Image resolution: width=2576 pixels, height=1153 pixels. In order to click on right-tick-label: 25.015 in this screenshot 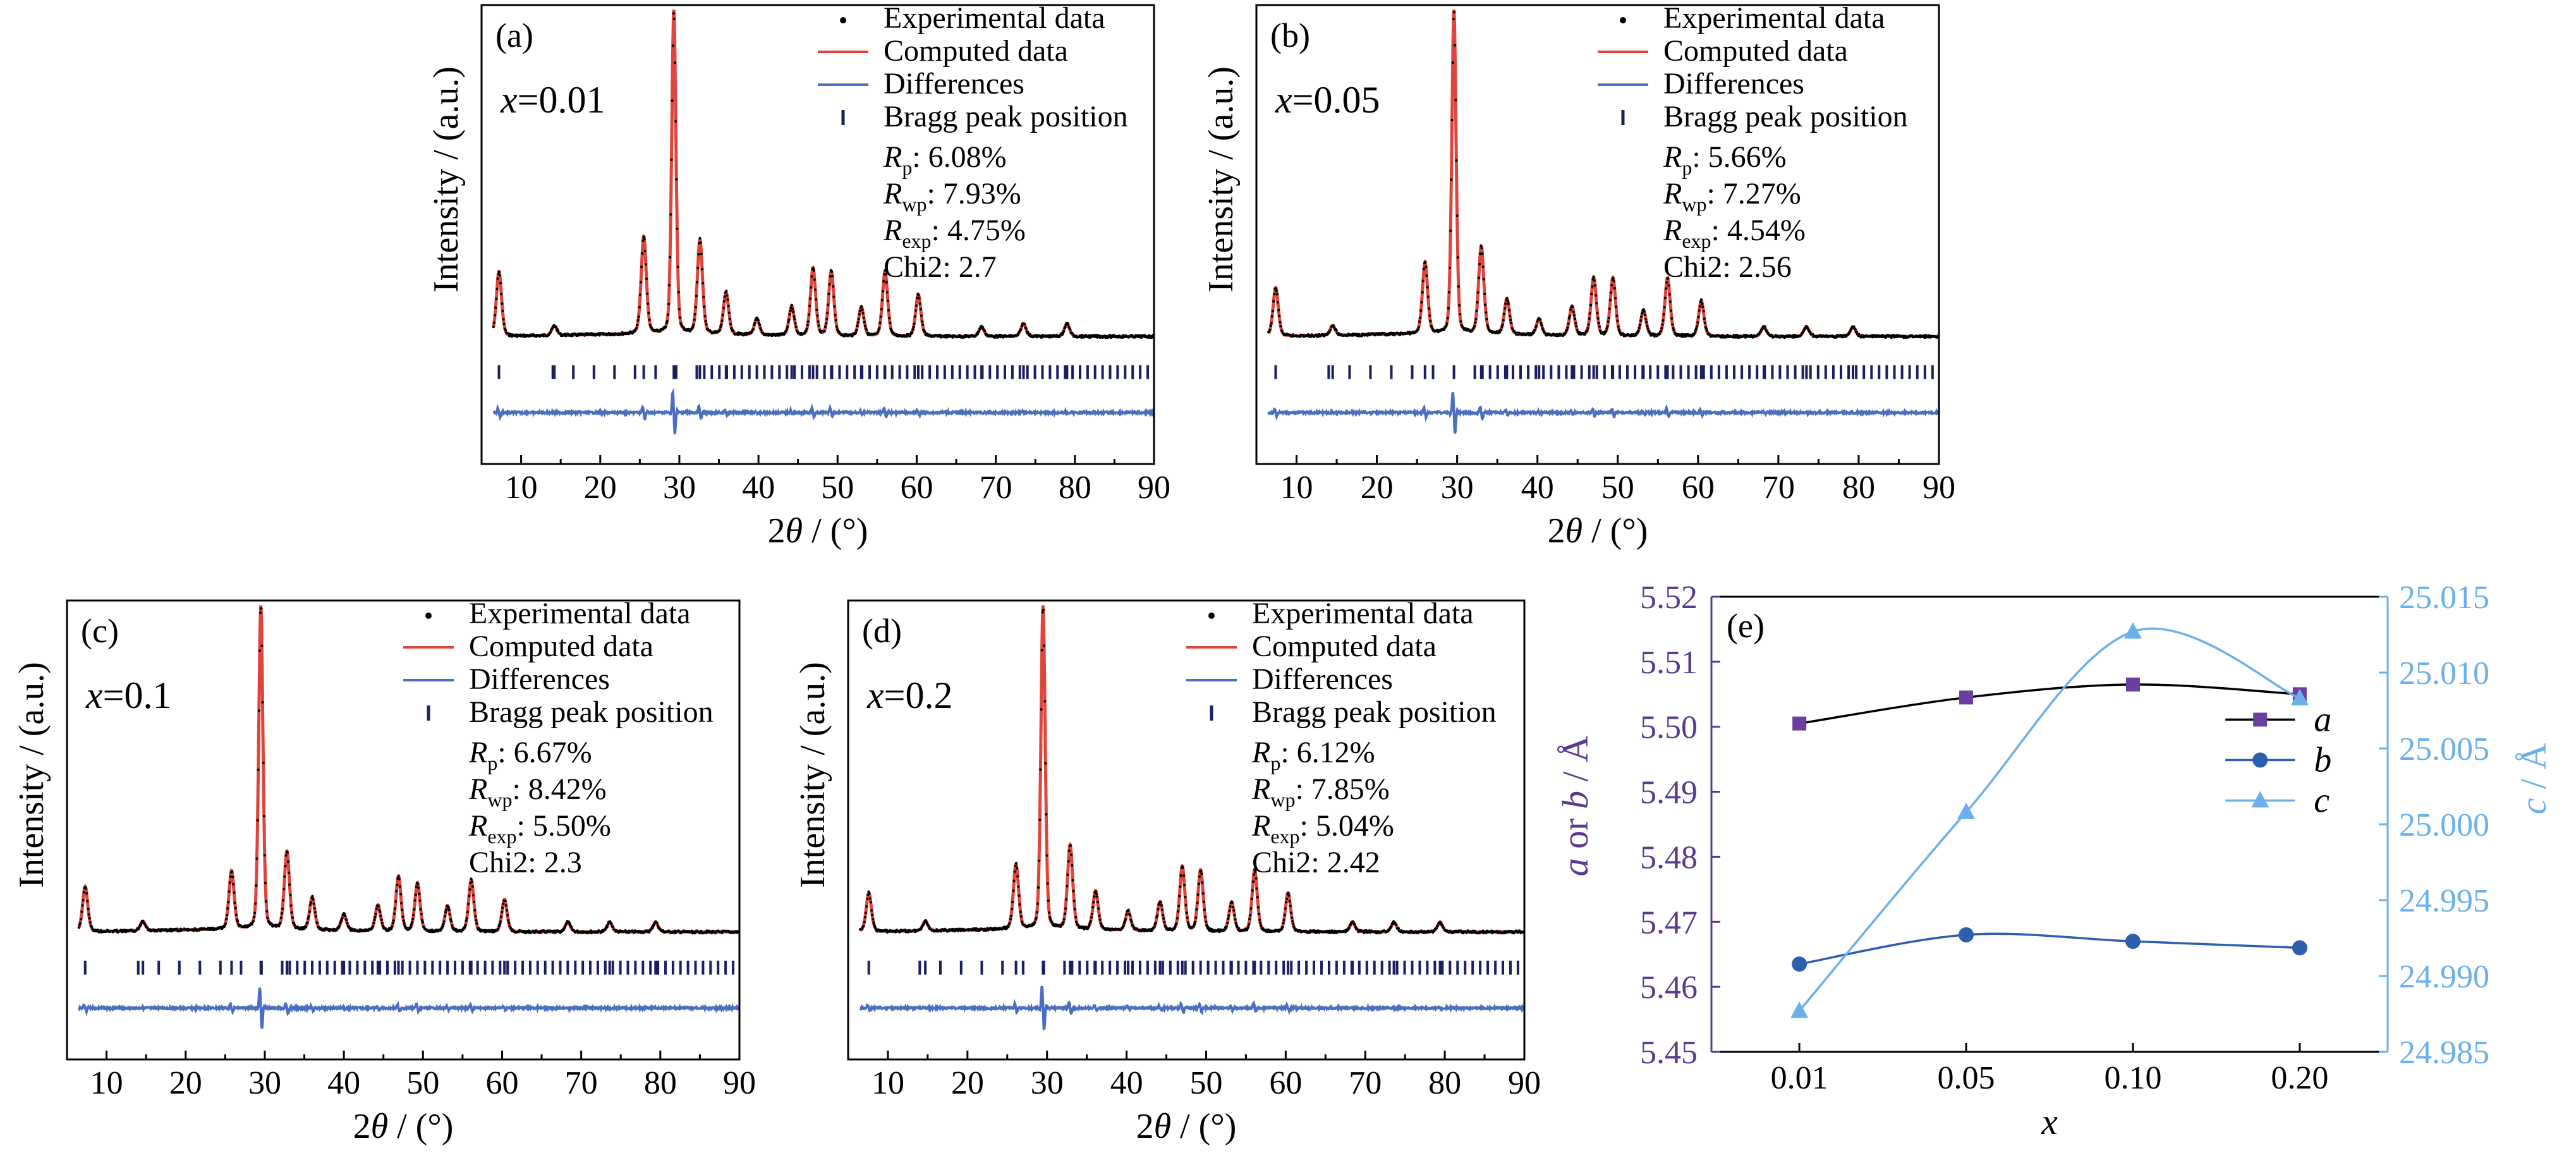, I will do `click(2444, 598)`.